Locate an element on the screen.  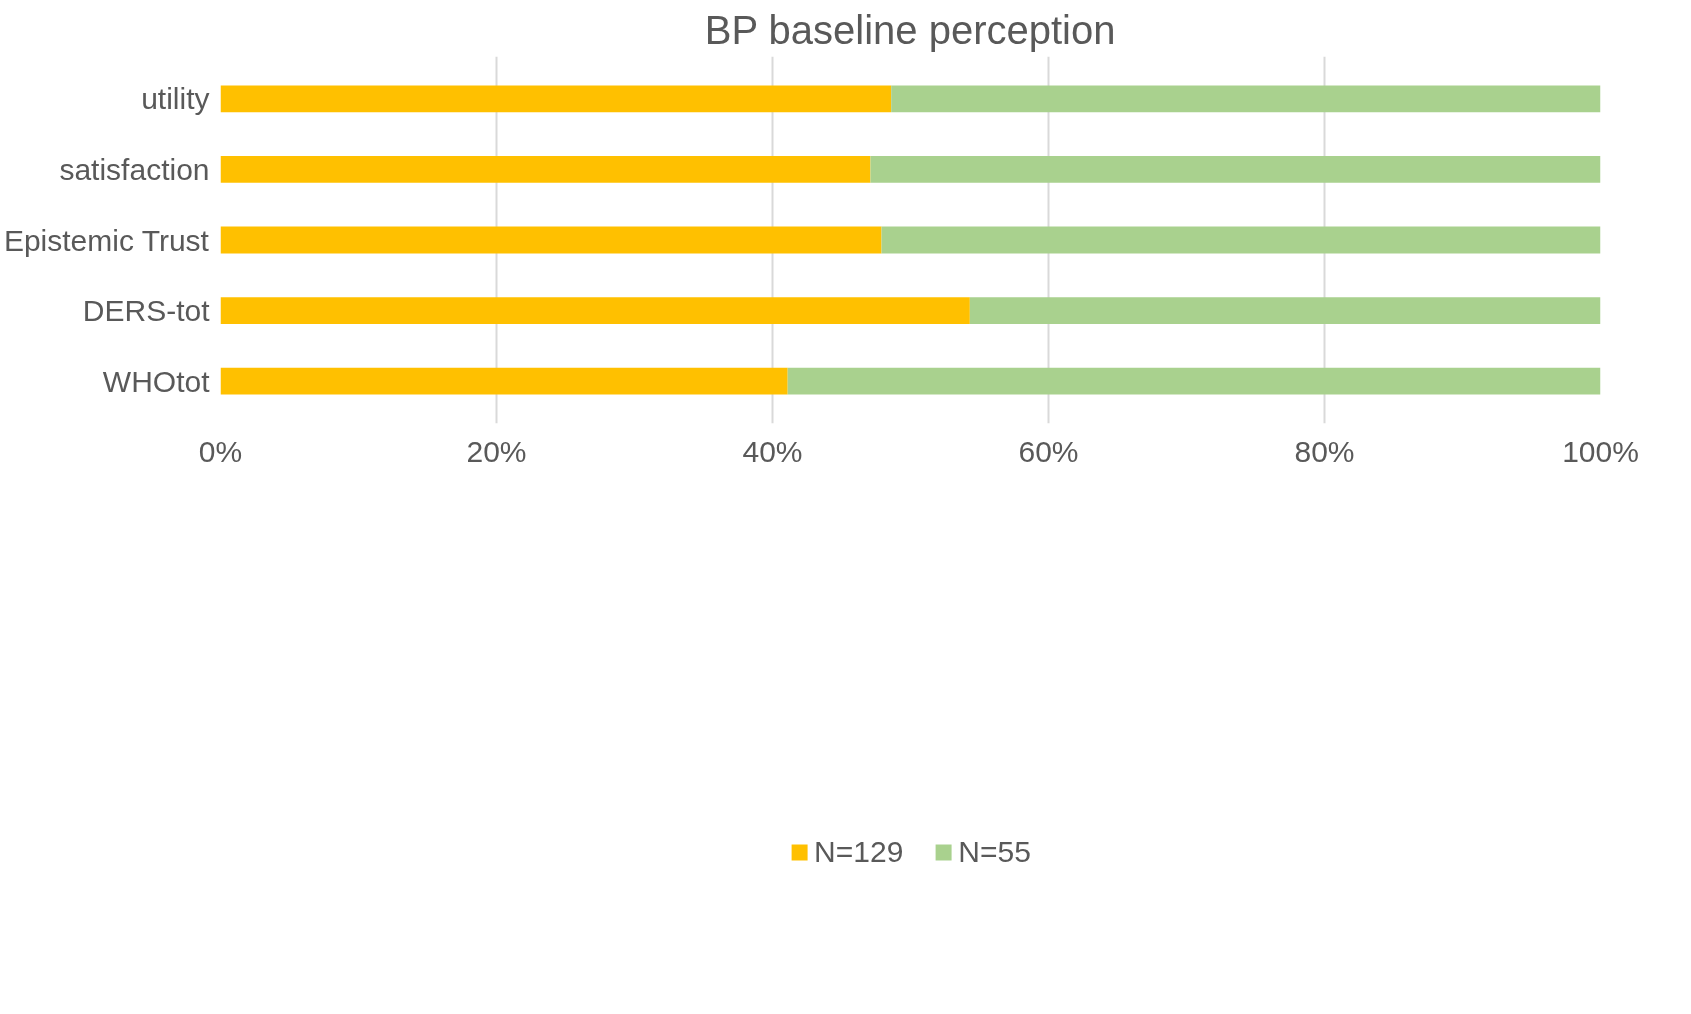
x-tick-label: 20% is located at coordinates (496, 451).